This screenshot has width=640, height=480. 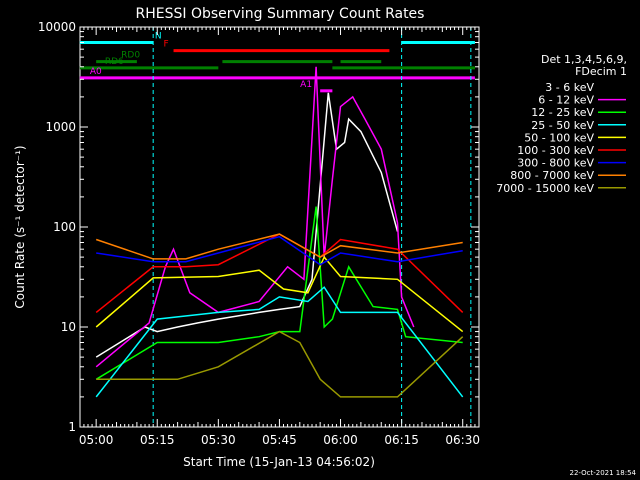 I want to click on x-tick-label: 05:15, so click(x=157, y=440).